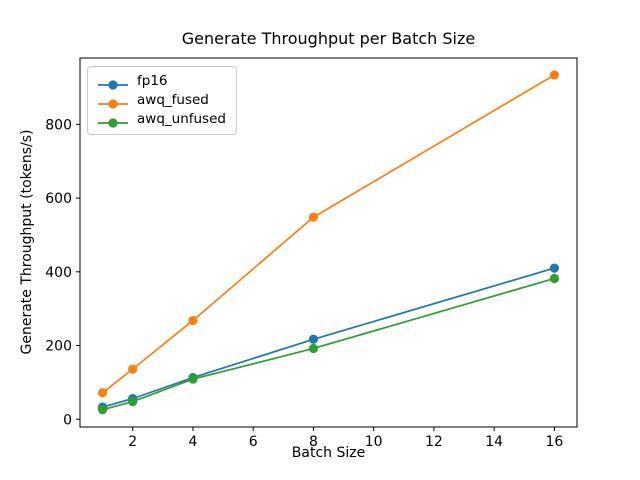 The image size is (640, 480). I want to click on svg-text: 200, so click(58, 347).